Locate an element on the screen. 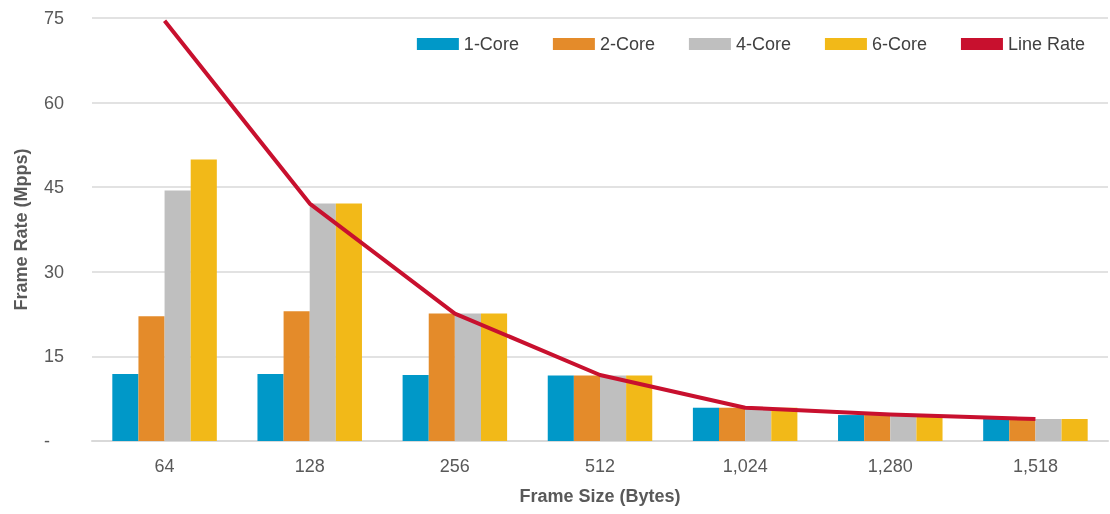  x-tick-label: 1,518 is located at coordinates (1035, 466).